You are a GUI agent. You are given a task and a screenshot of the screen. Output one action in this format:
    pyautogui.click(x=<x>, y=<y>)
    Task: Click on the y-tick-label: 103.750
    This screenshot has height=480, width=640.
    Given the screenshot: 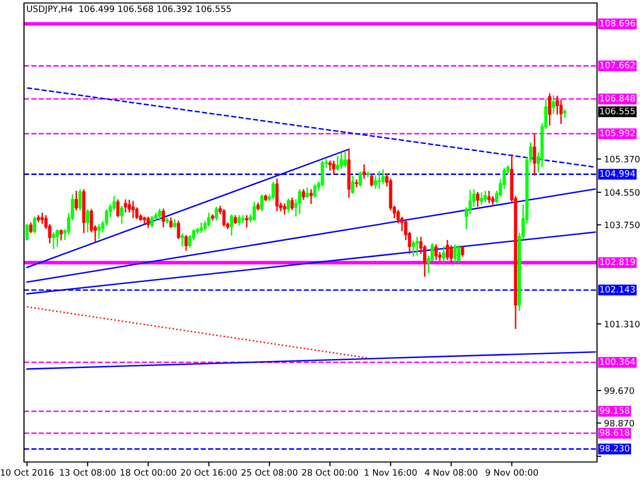 What is the action you would take?
    pyautogui.click(x=622, y=225)
    